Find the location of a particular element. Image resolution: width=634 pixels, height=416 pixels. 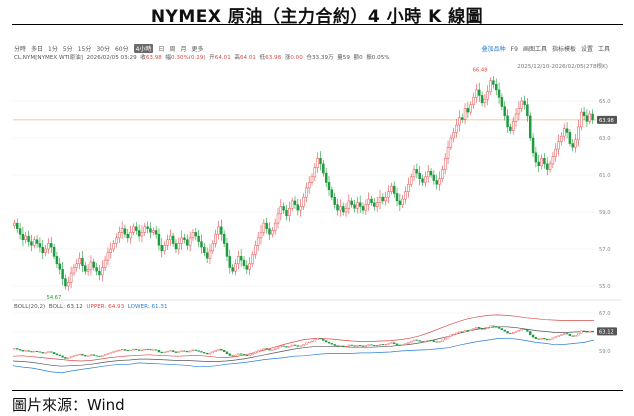

timeframe-9: 周 is located at coordinates (172, 49).